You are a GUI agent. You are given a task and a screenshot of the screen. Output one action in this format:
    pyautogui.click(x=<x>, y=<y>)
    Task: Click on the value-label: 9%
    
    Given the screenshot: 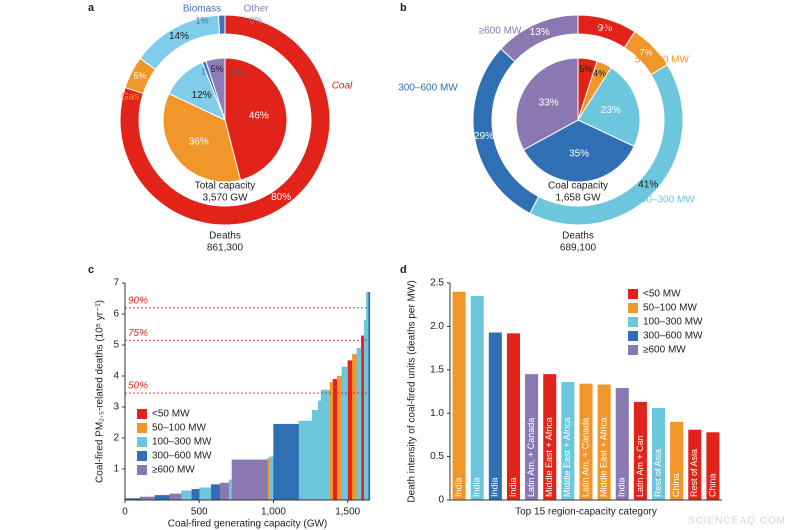 What is the action you would take?
    pyautogui.click(x=605, y=28)
    